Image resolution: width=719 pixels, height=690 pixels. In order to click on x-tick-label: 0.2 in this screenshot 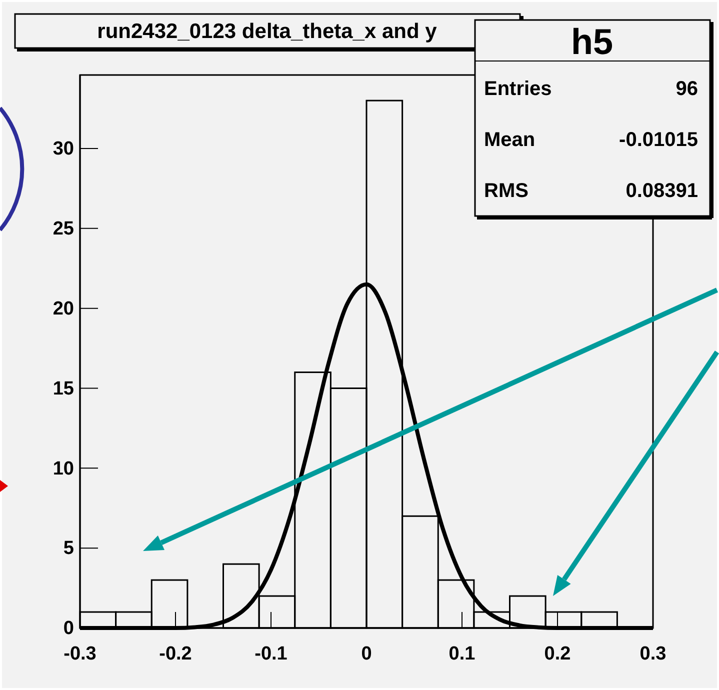, I will do `click(557, 654)`.